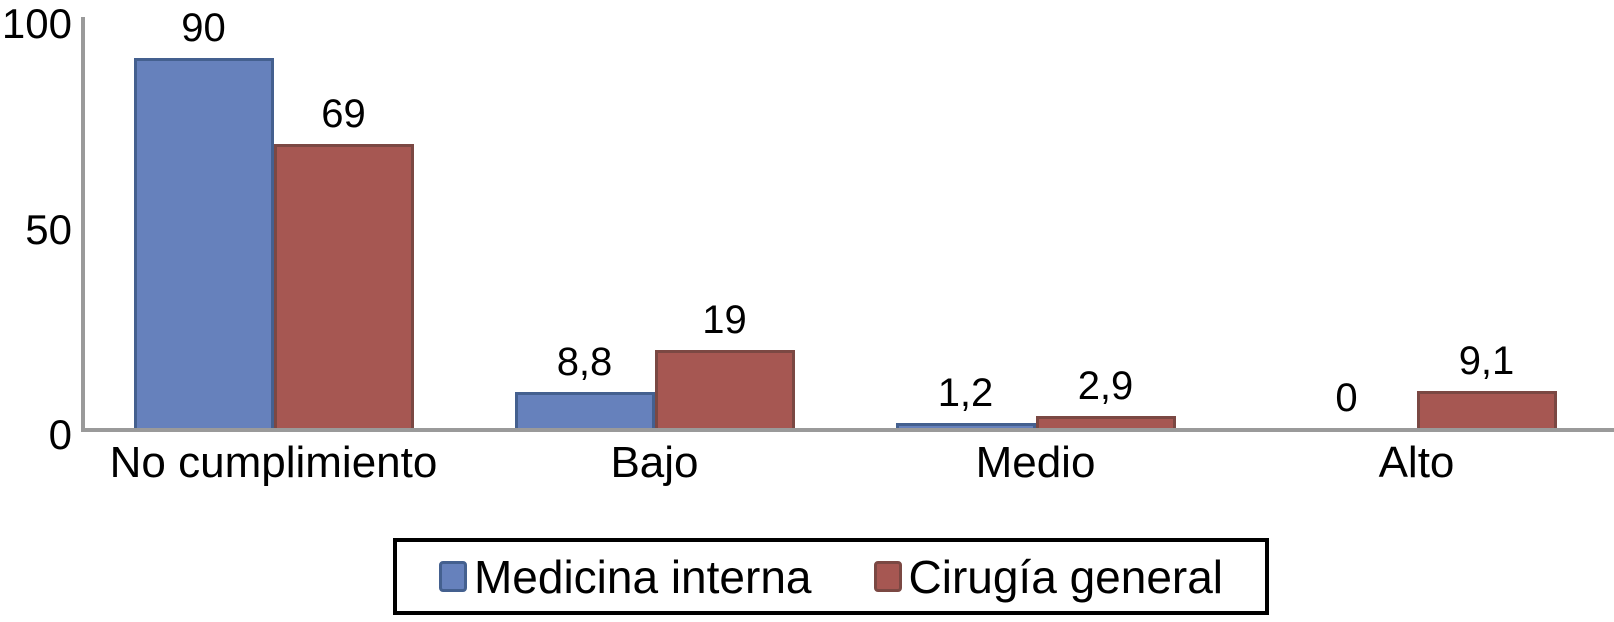 The height and width of the screenshot is (622, 1614). I want to click on value-label: 8,8, so click(584, 362).